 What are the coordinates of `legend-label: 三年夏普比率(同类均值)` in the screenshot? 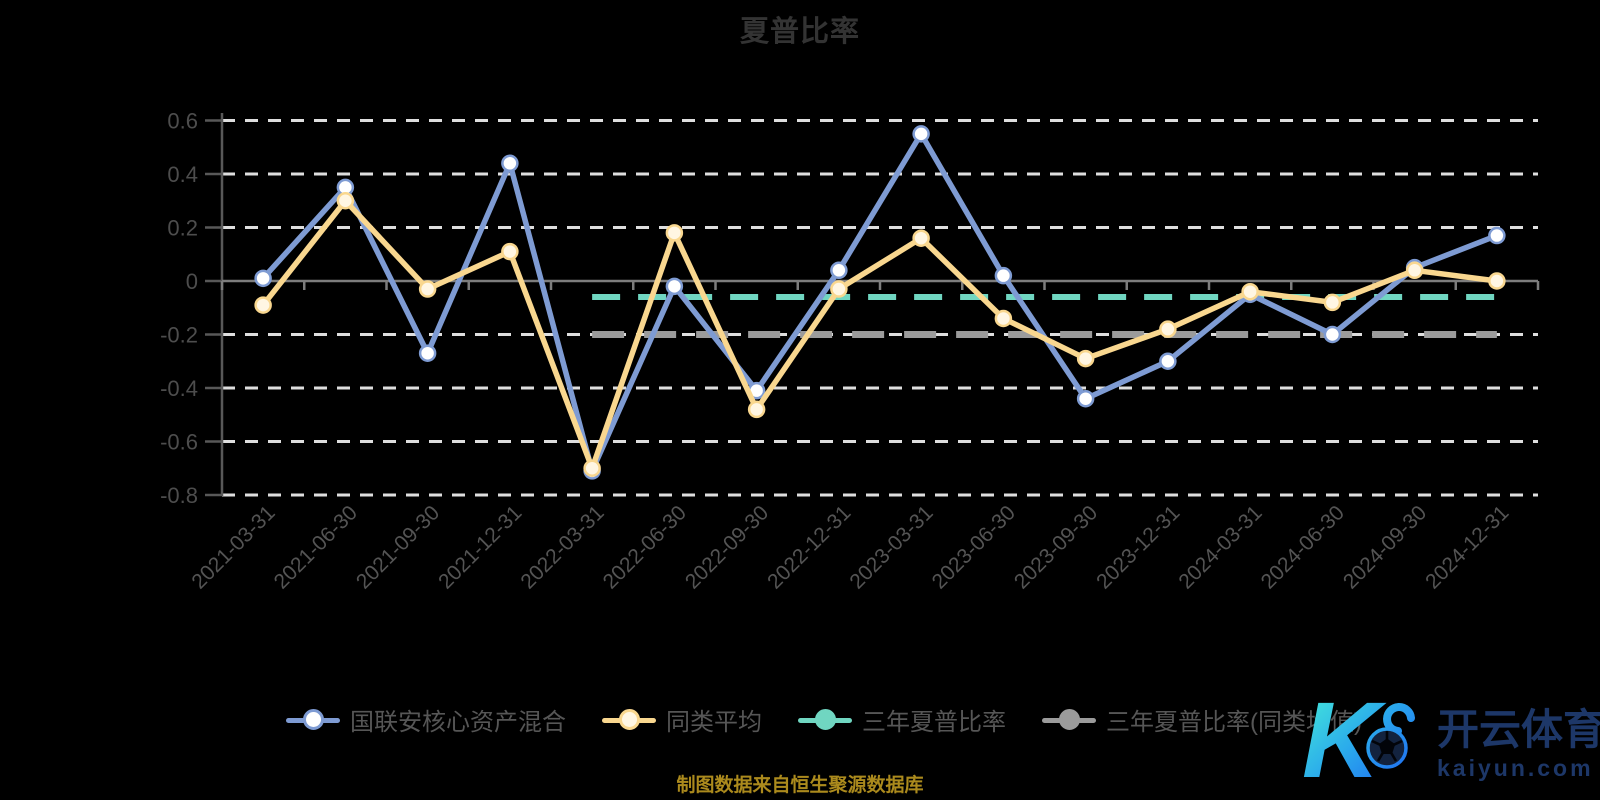 It's located at (1234, 722).